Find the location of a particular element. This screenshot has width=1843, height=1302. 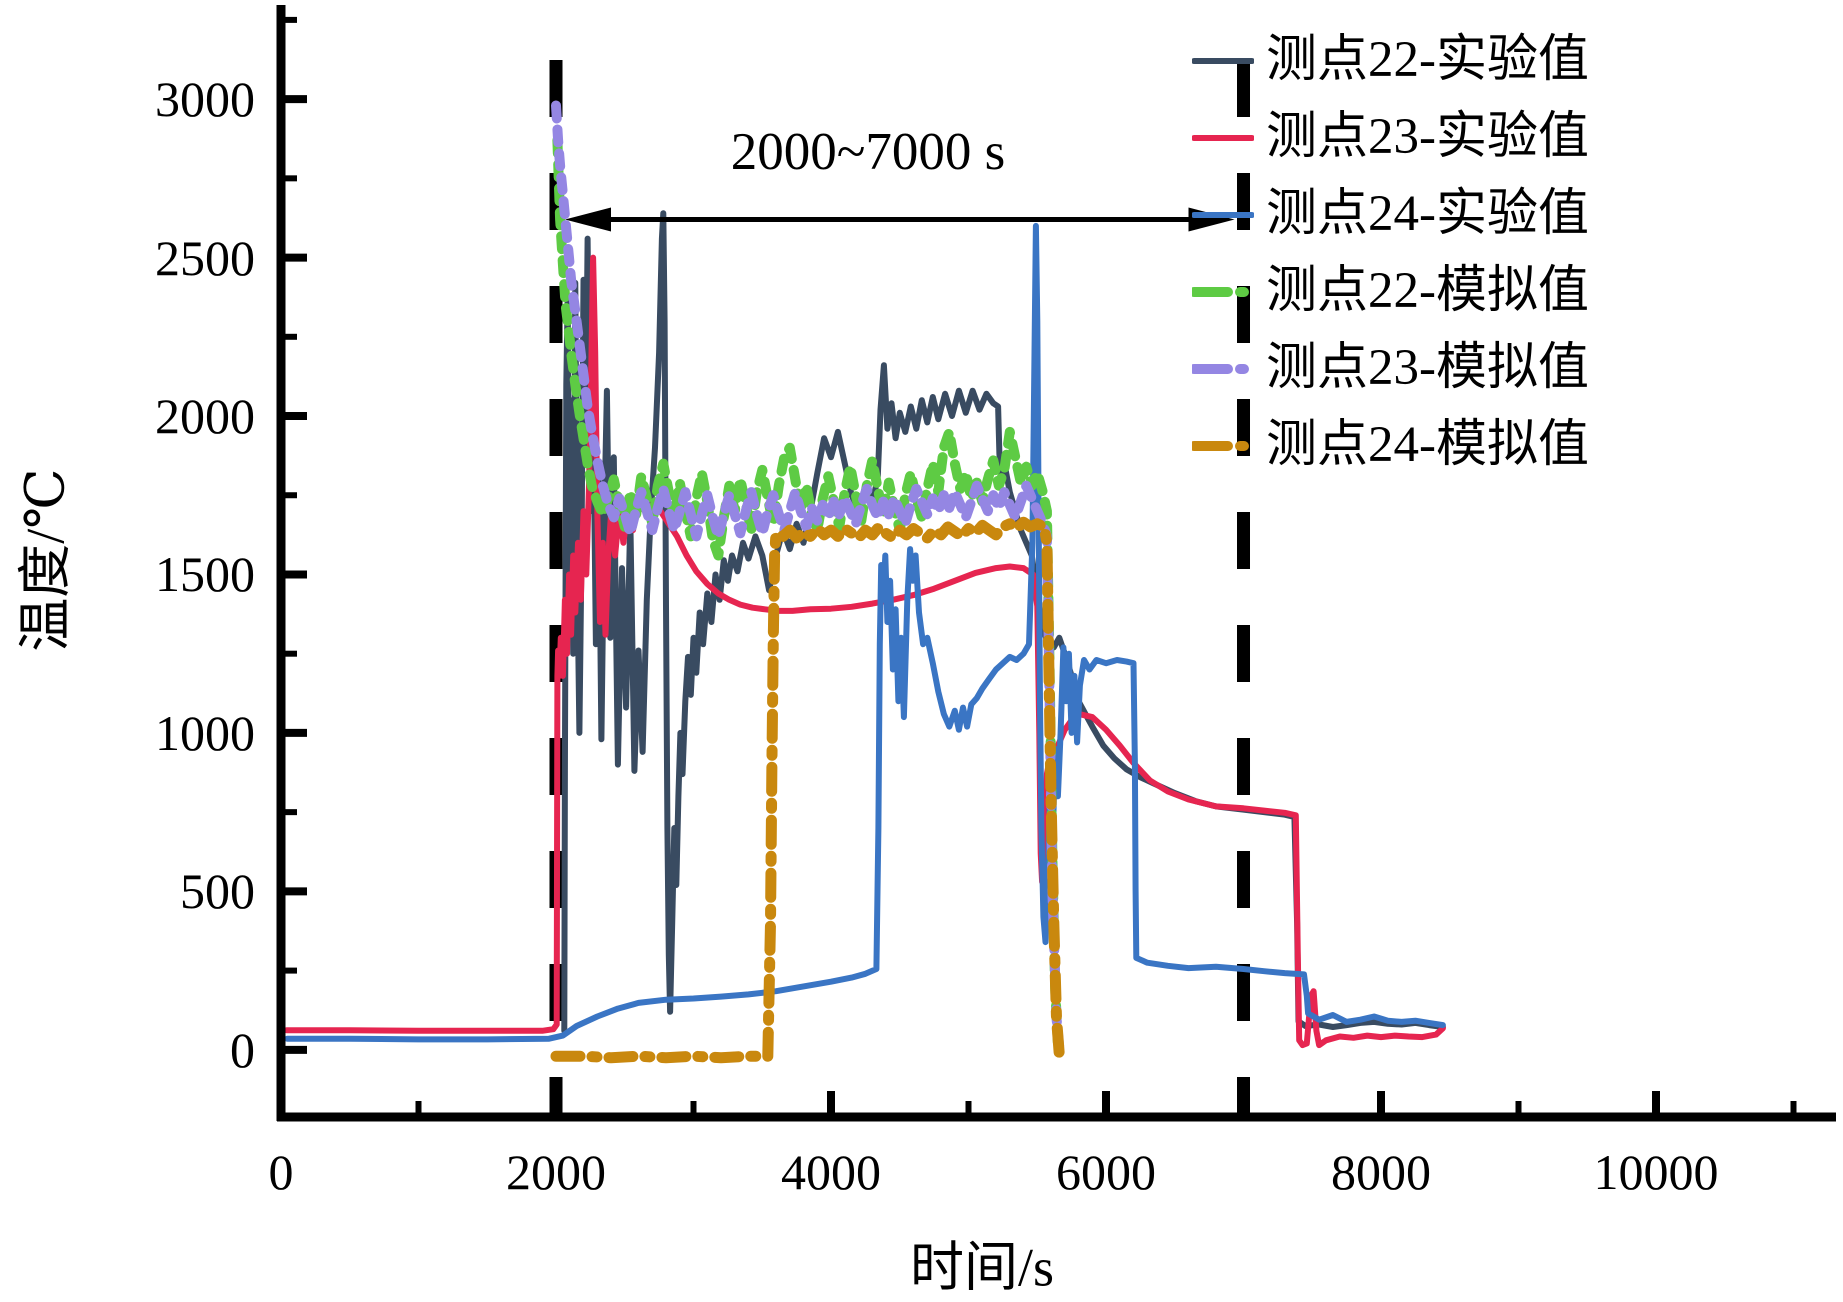

x-tick-label-6000: 6000 is located at coordinates (1106, 1172).